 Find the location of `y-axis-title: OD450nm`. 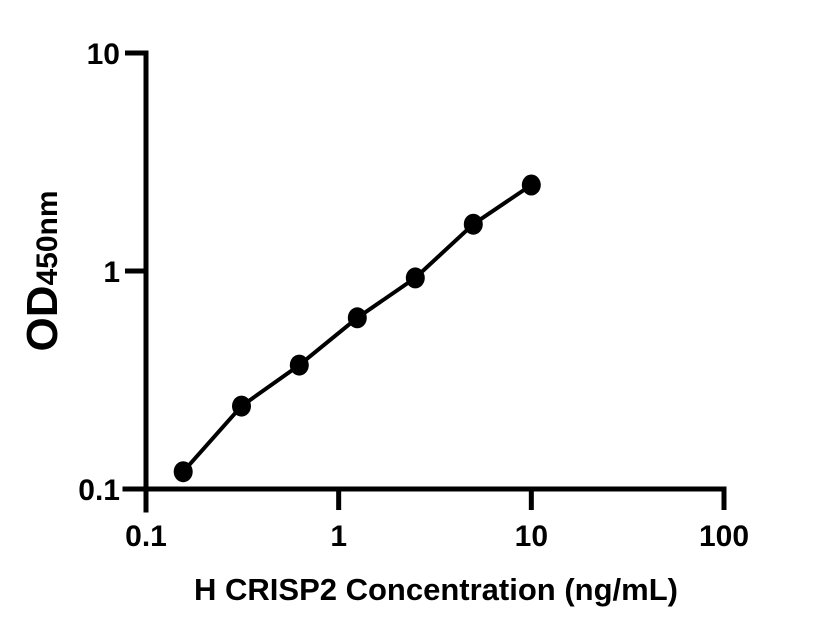

y-axis-title: OD450nm is located at coordinates (42, 270).